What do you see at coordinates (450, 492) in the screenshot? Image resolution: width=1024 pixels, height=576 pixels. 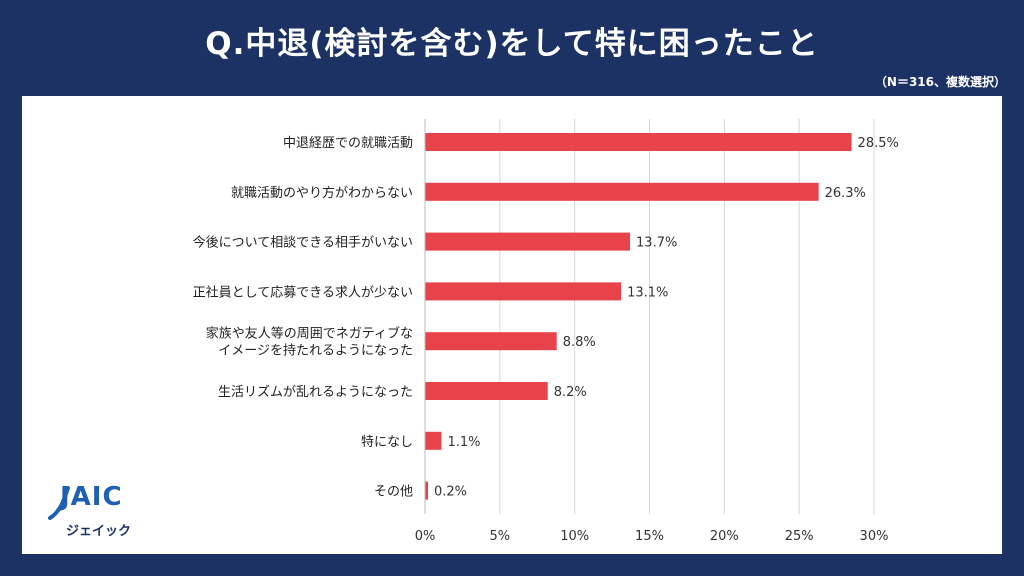 I see `value-label: 0.2%` at bounding box center [450, 492].